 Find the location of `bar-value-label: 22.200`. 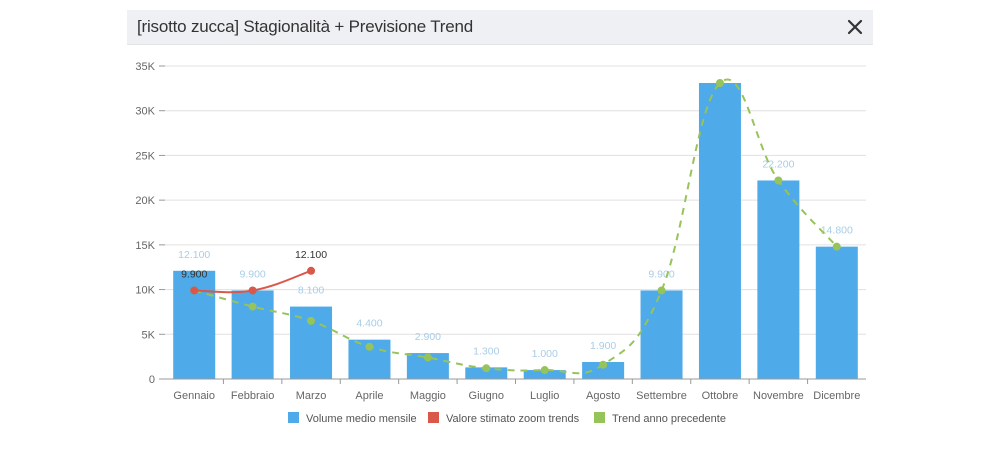

bar-value-label: 22.200 is located at coordinates (778, 164).